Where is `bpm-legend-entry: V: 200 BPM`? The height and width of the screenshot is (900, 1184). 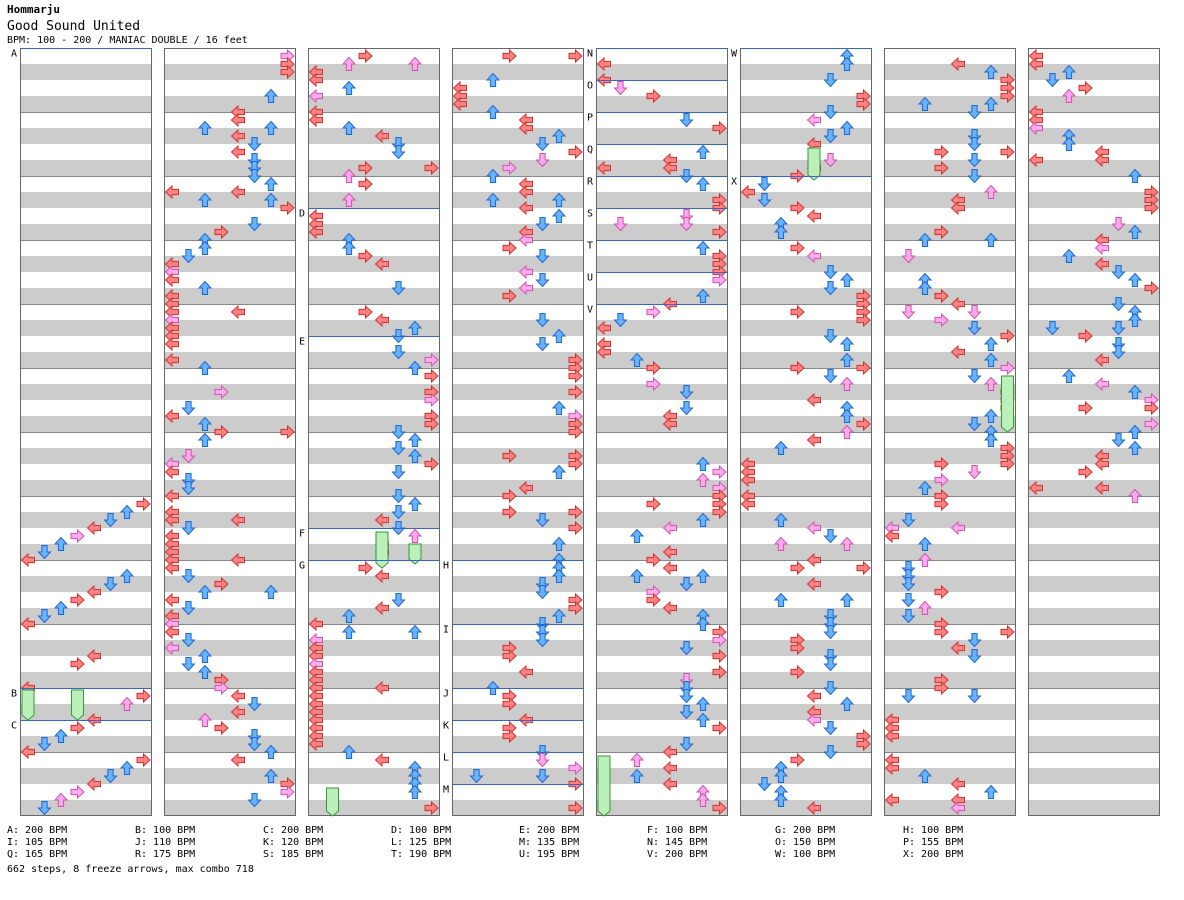 bpm-legend-entry: V: 200 BPM is located at coordinates (677, 854).